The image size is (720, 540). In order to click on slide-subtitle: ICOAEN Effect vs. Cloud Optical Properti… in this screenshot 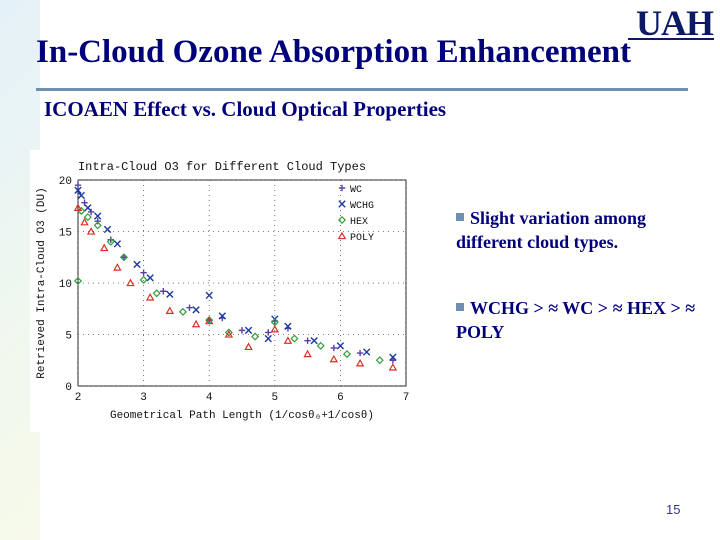, I will do `click(245, 109)`.